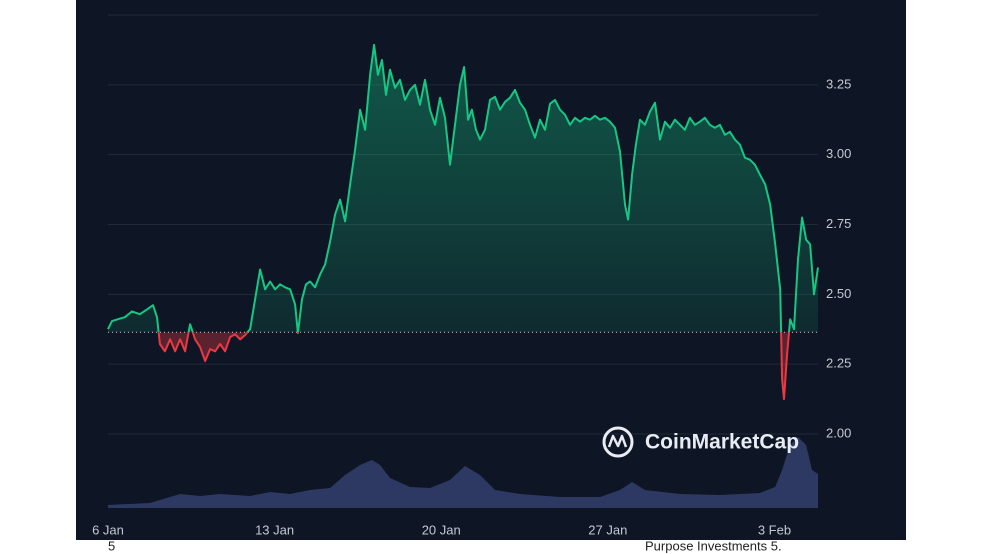  What do you see at coordinates (474, 366) in the screenshot?
I see `price-line-below` at bounding box center [474, 366].